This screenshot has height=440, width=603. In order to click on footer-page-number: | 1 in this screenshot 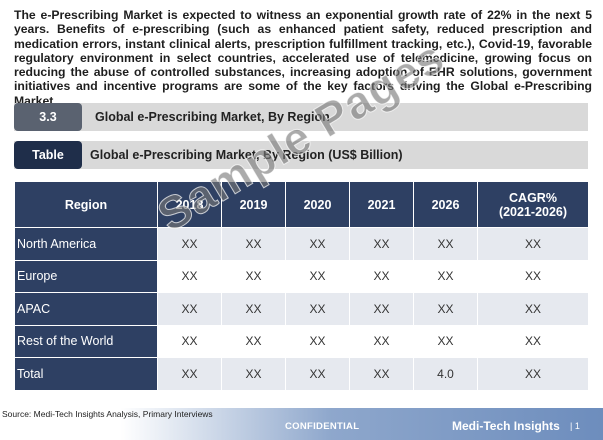, I will do `click(575, 426)`.